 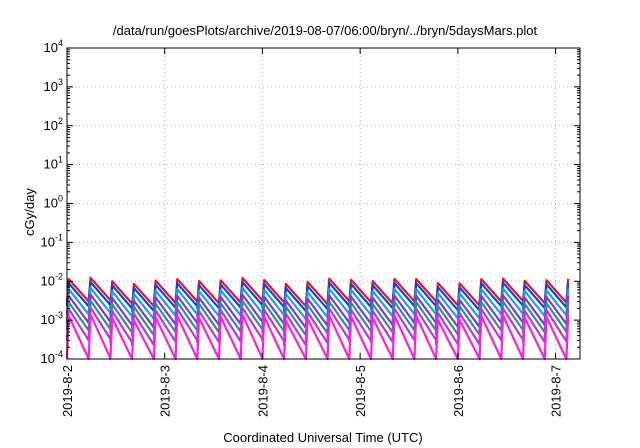 What do you see at coordinates (322, 437) in the screenshot?
I see `x-axis-label: Coordinated Universal Time (UTC)` at bounding box center [322, 437].